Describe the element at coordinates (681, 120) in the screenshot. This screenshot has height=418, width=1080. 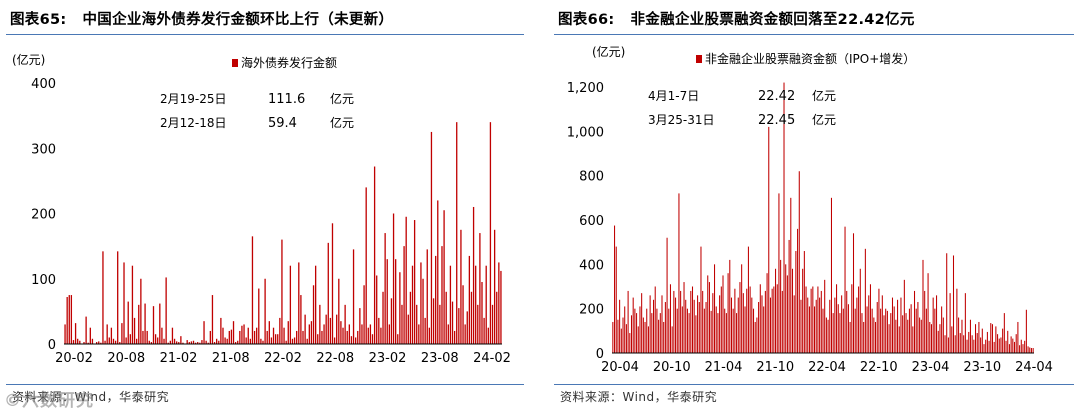
I see `annotation-date: 3月25-31日` at that location.